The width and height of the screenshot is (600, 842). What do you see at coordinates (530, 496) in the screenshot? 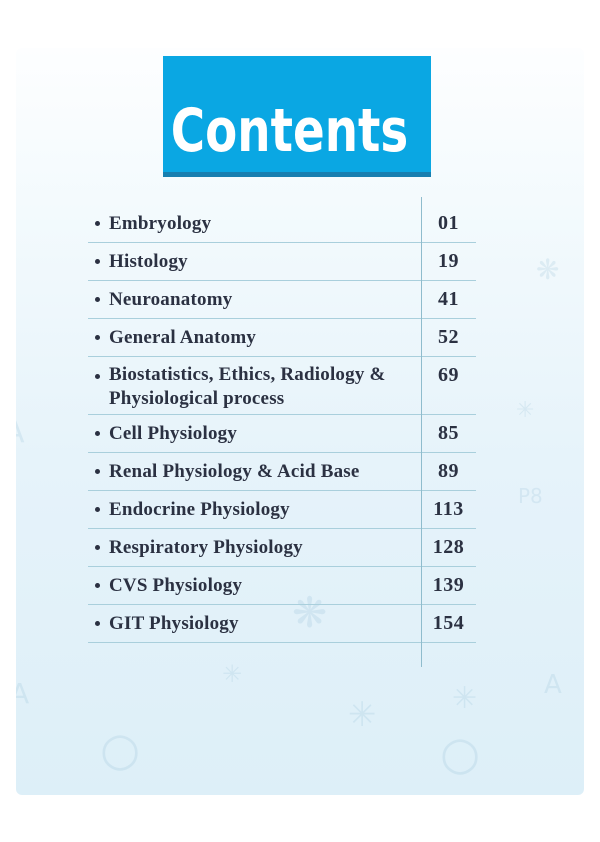
I see `watermark-doodle: P8` at bounding box center [530, 496].